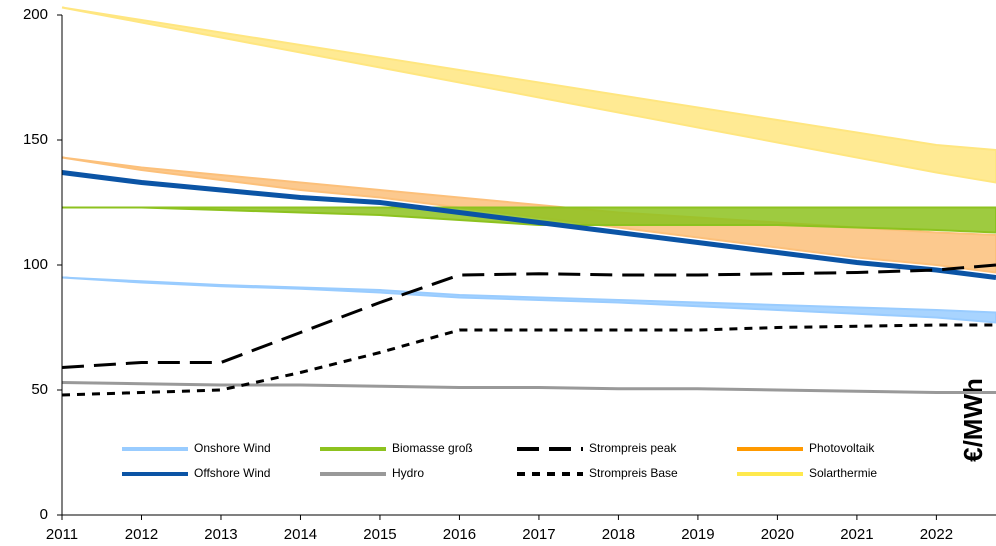 Image resolution: width=996 pixels, height=546 pixels. Describe the element at coordinates (618, 534) in the screenshot. I see `x-tick-label: 2018` at that location.